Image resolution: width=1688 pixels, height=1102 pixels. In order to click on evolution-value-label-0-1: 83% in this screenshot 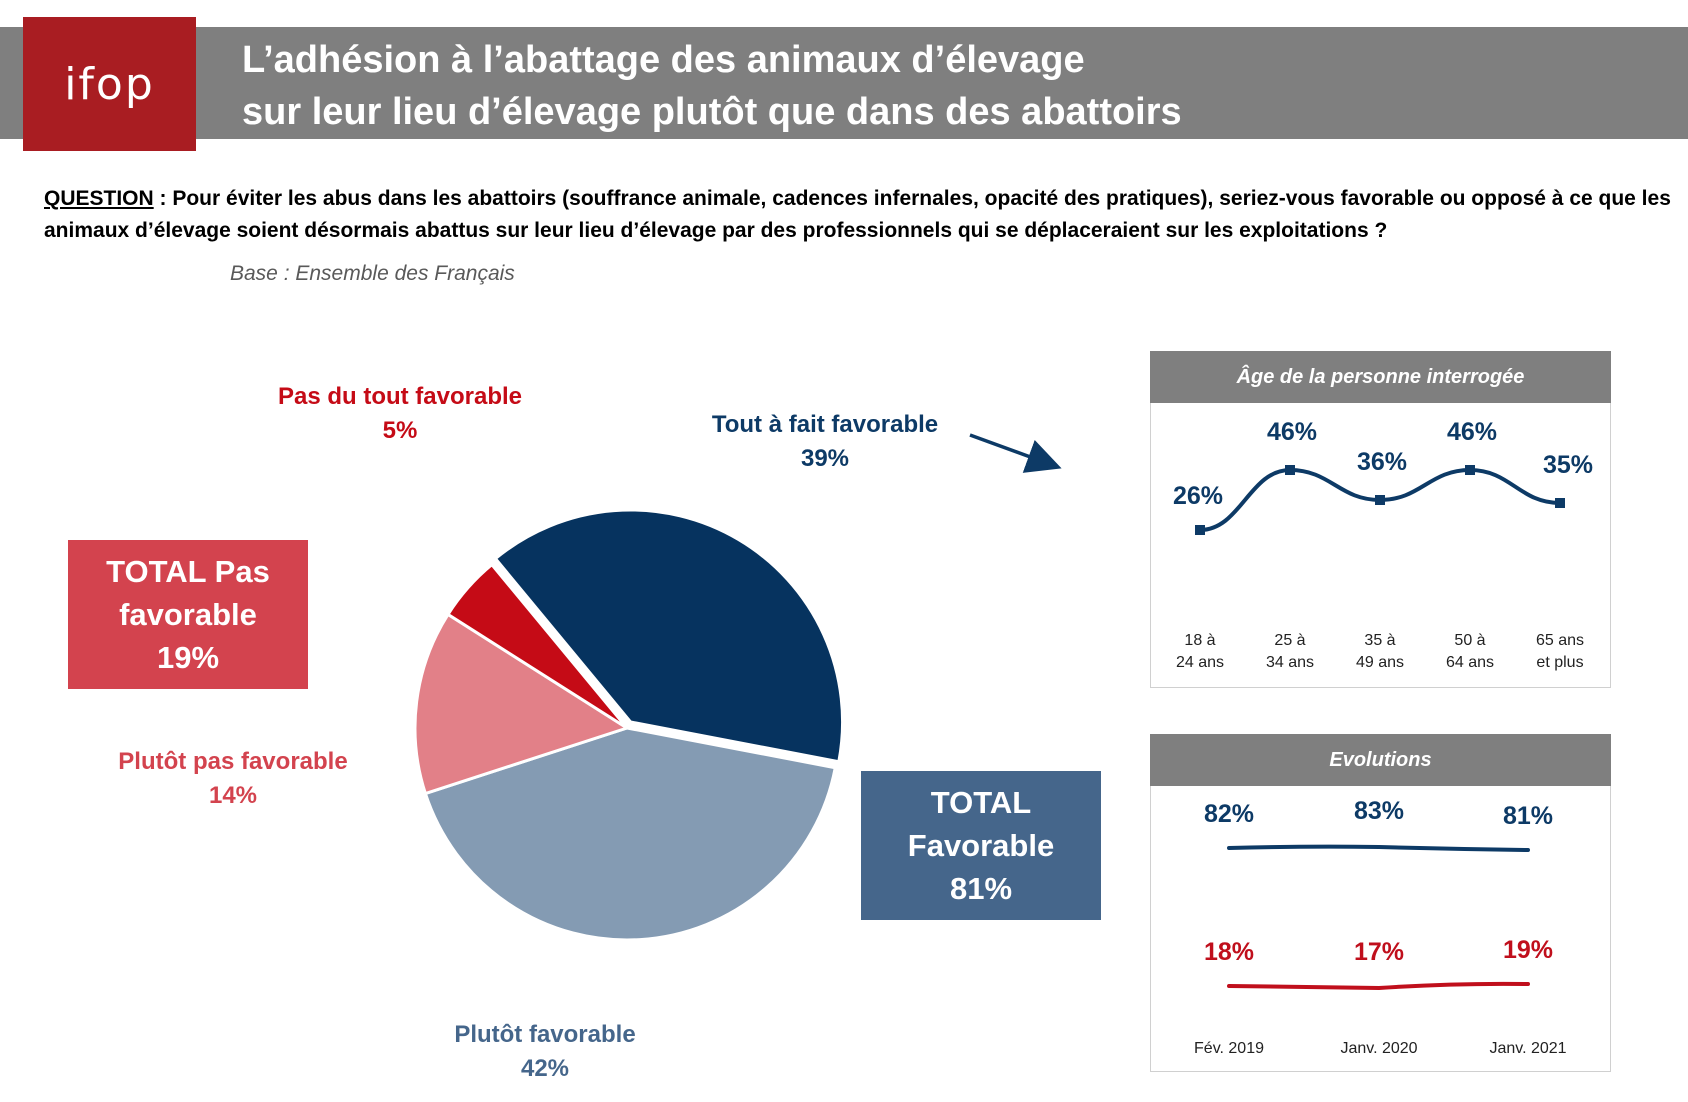, I will do `click(1379, 811)`.